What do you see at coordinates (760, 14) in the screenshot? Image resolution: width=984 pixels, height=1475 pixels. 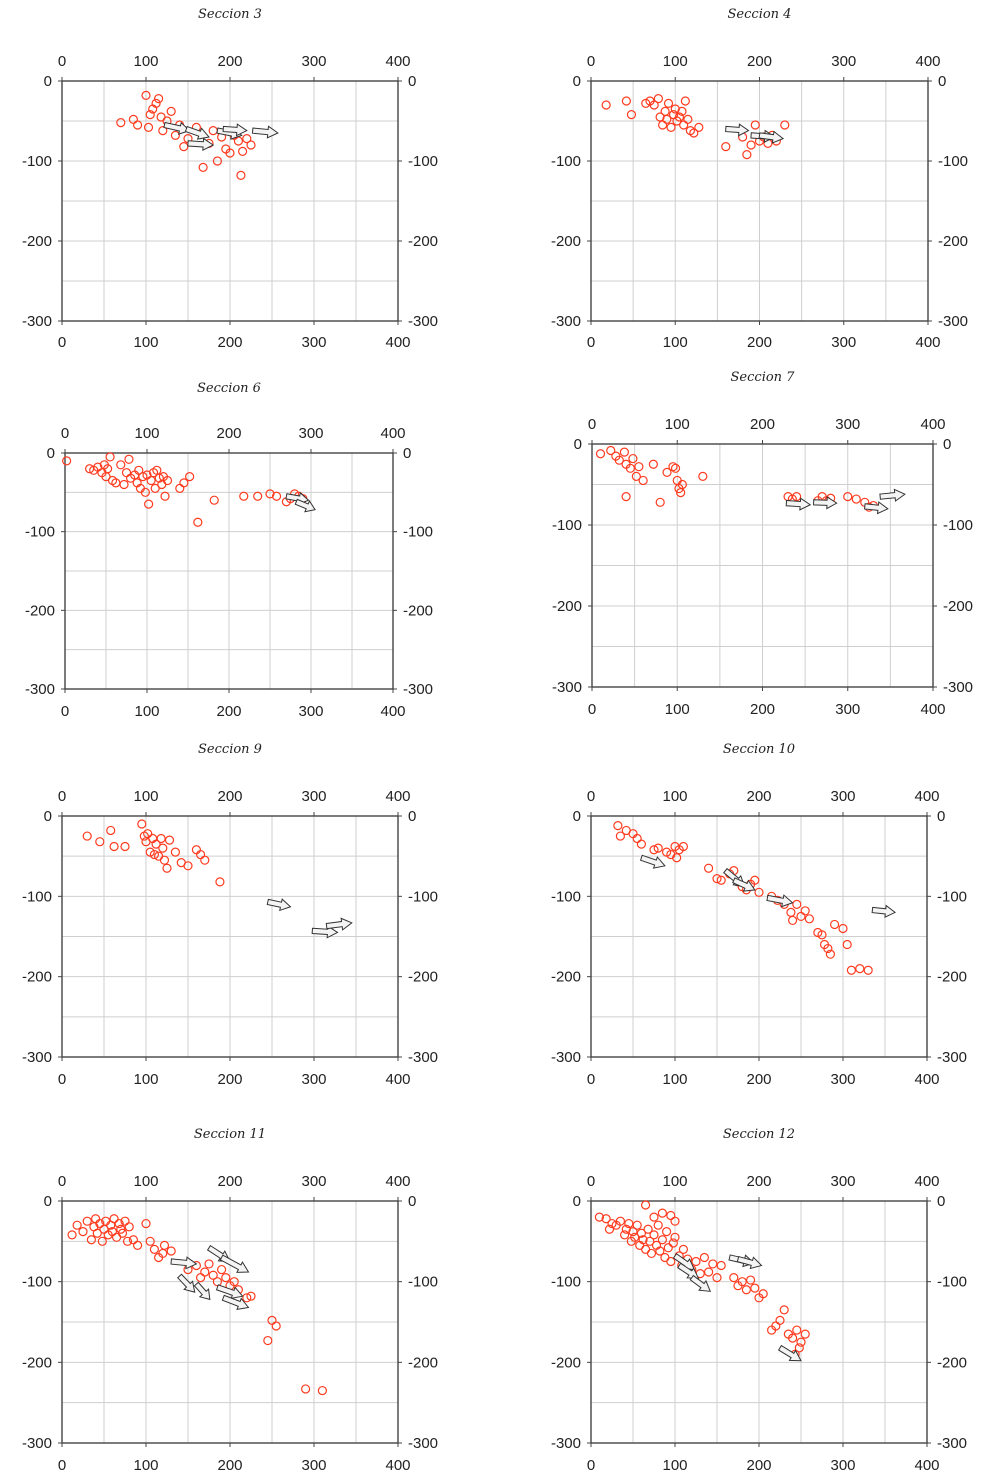 I see `panel-title: Seccion 4` at bounding box center [760, 14].